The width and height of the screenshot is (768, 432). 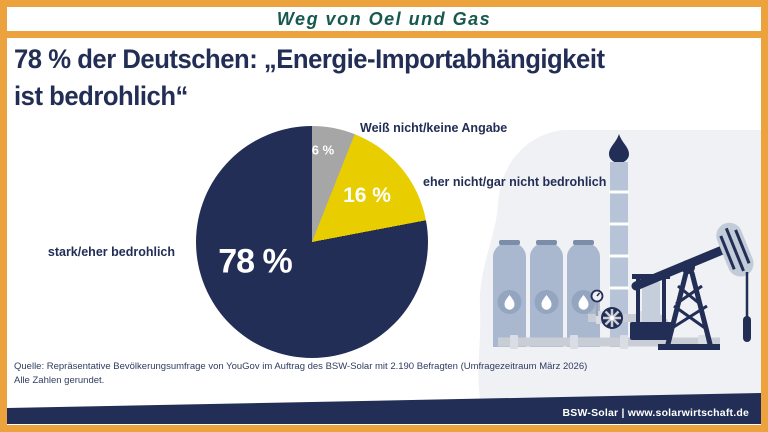 I want to click on headline-line2: ist bedrohlich“, so click(x=101, y=96).